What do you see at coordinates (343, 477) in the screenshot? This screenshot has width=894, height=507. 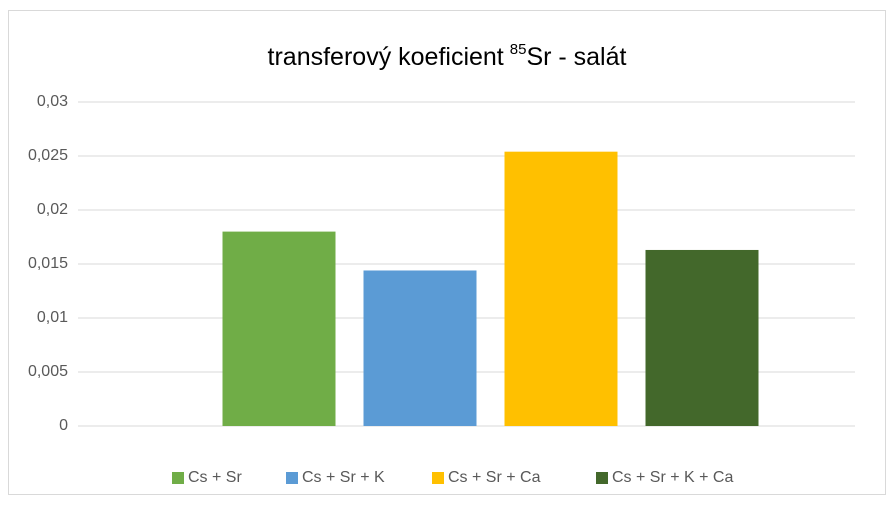 I see `legend-label: Cs + Sr + K` at bounding box center [343, 477].